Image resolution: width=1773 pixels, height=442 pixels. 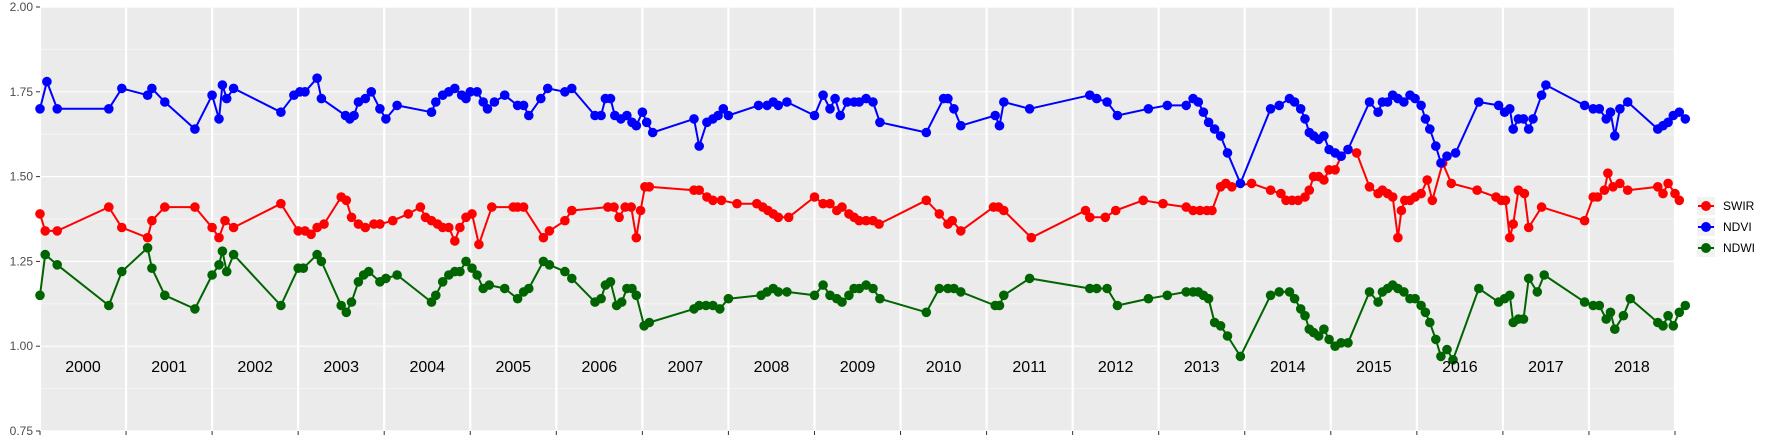 I want to click on year-label: 2005, so click(x=513, y=367).